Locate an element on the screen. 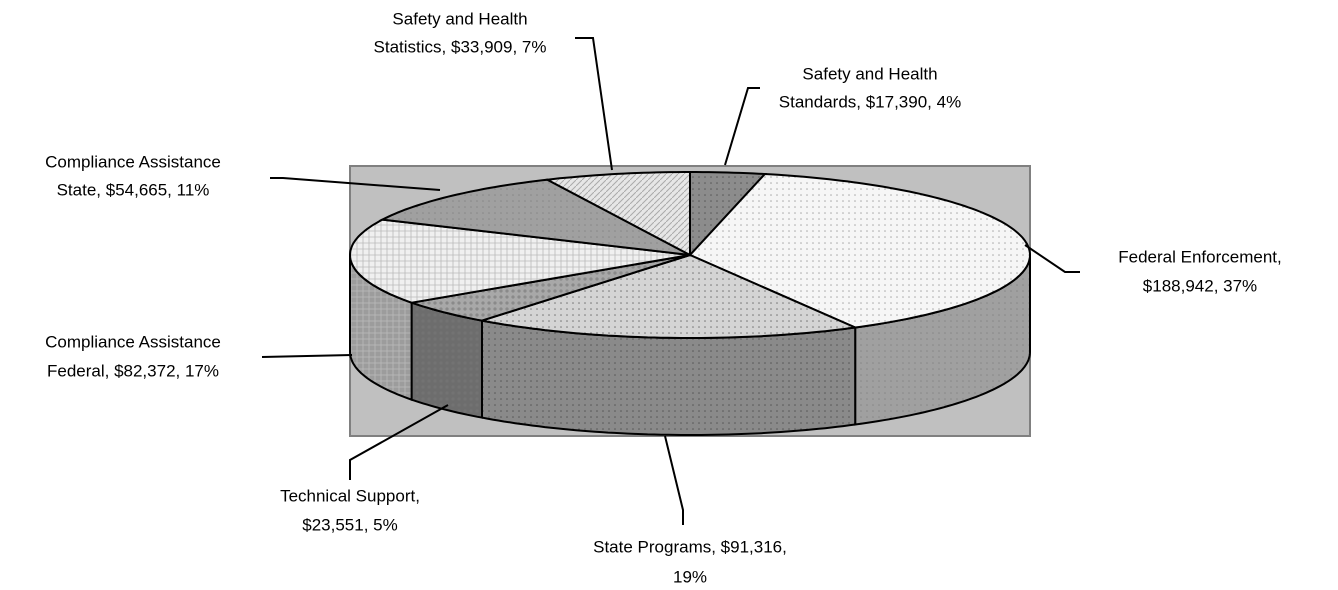 Image resolution: width=1338 pixels, height=590 pixels. data-label: Federal, $82,372, 17% is located at coordinates (133, 370).